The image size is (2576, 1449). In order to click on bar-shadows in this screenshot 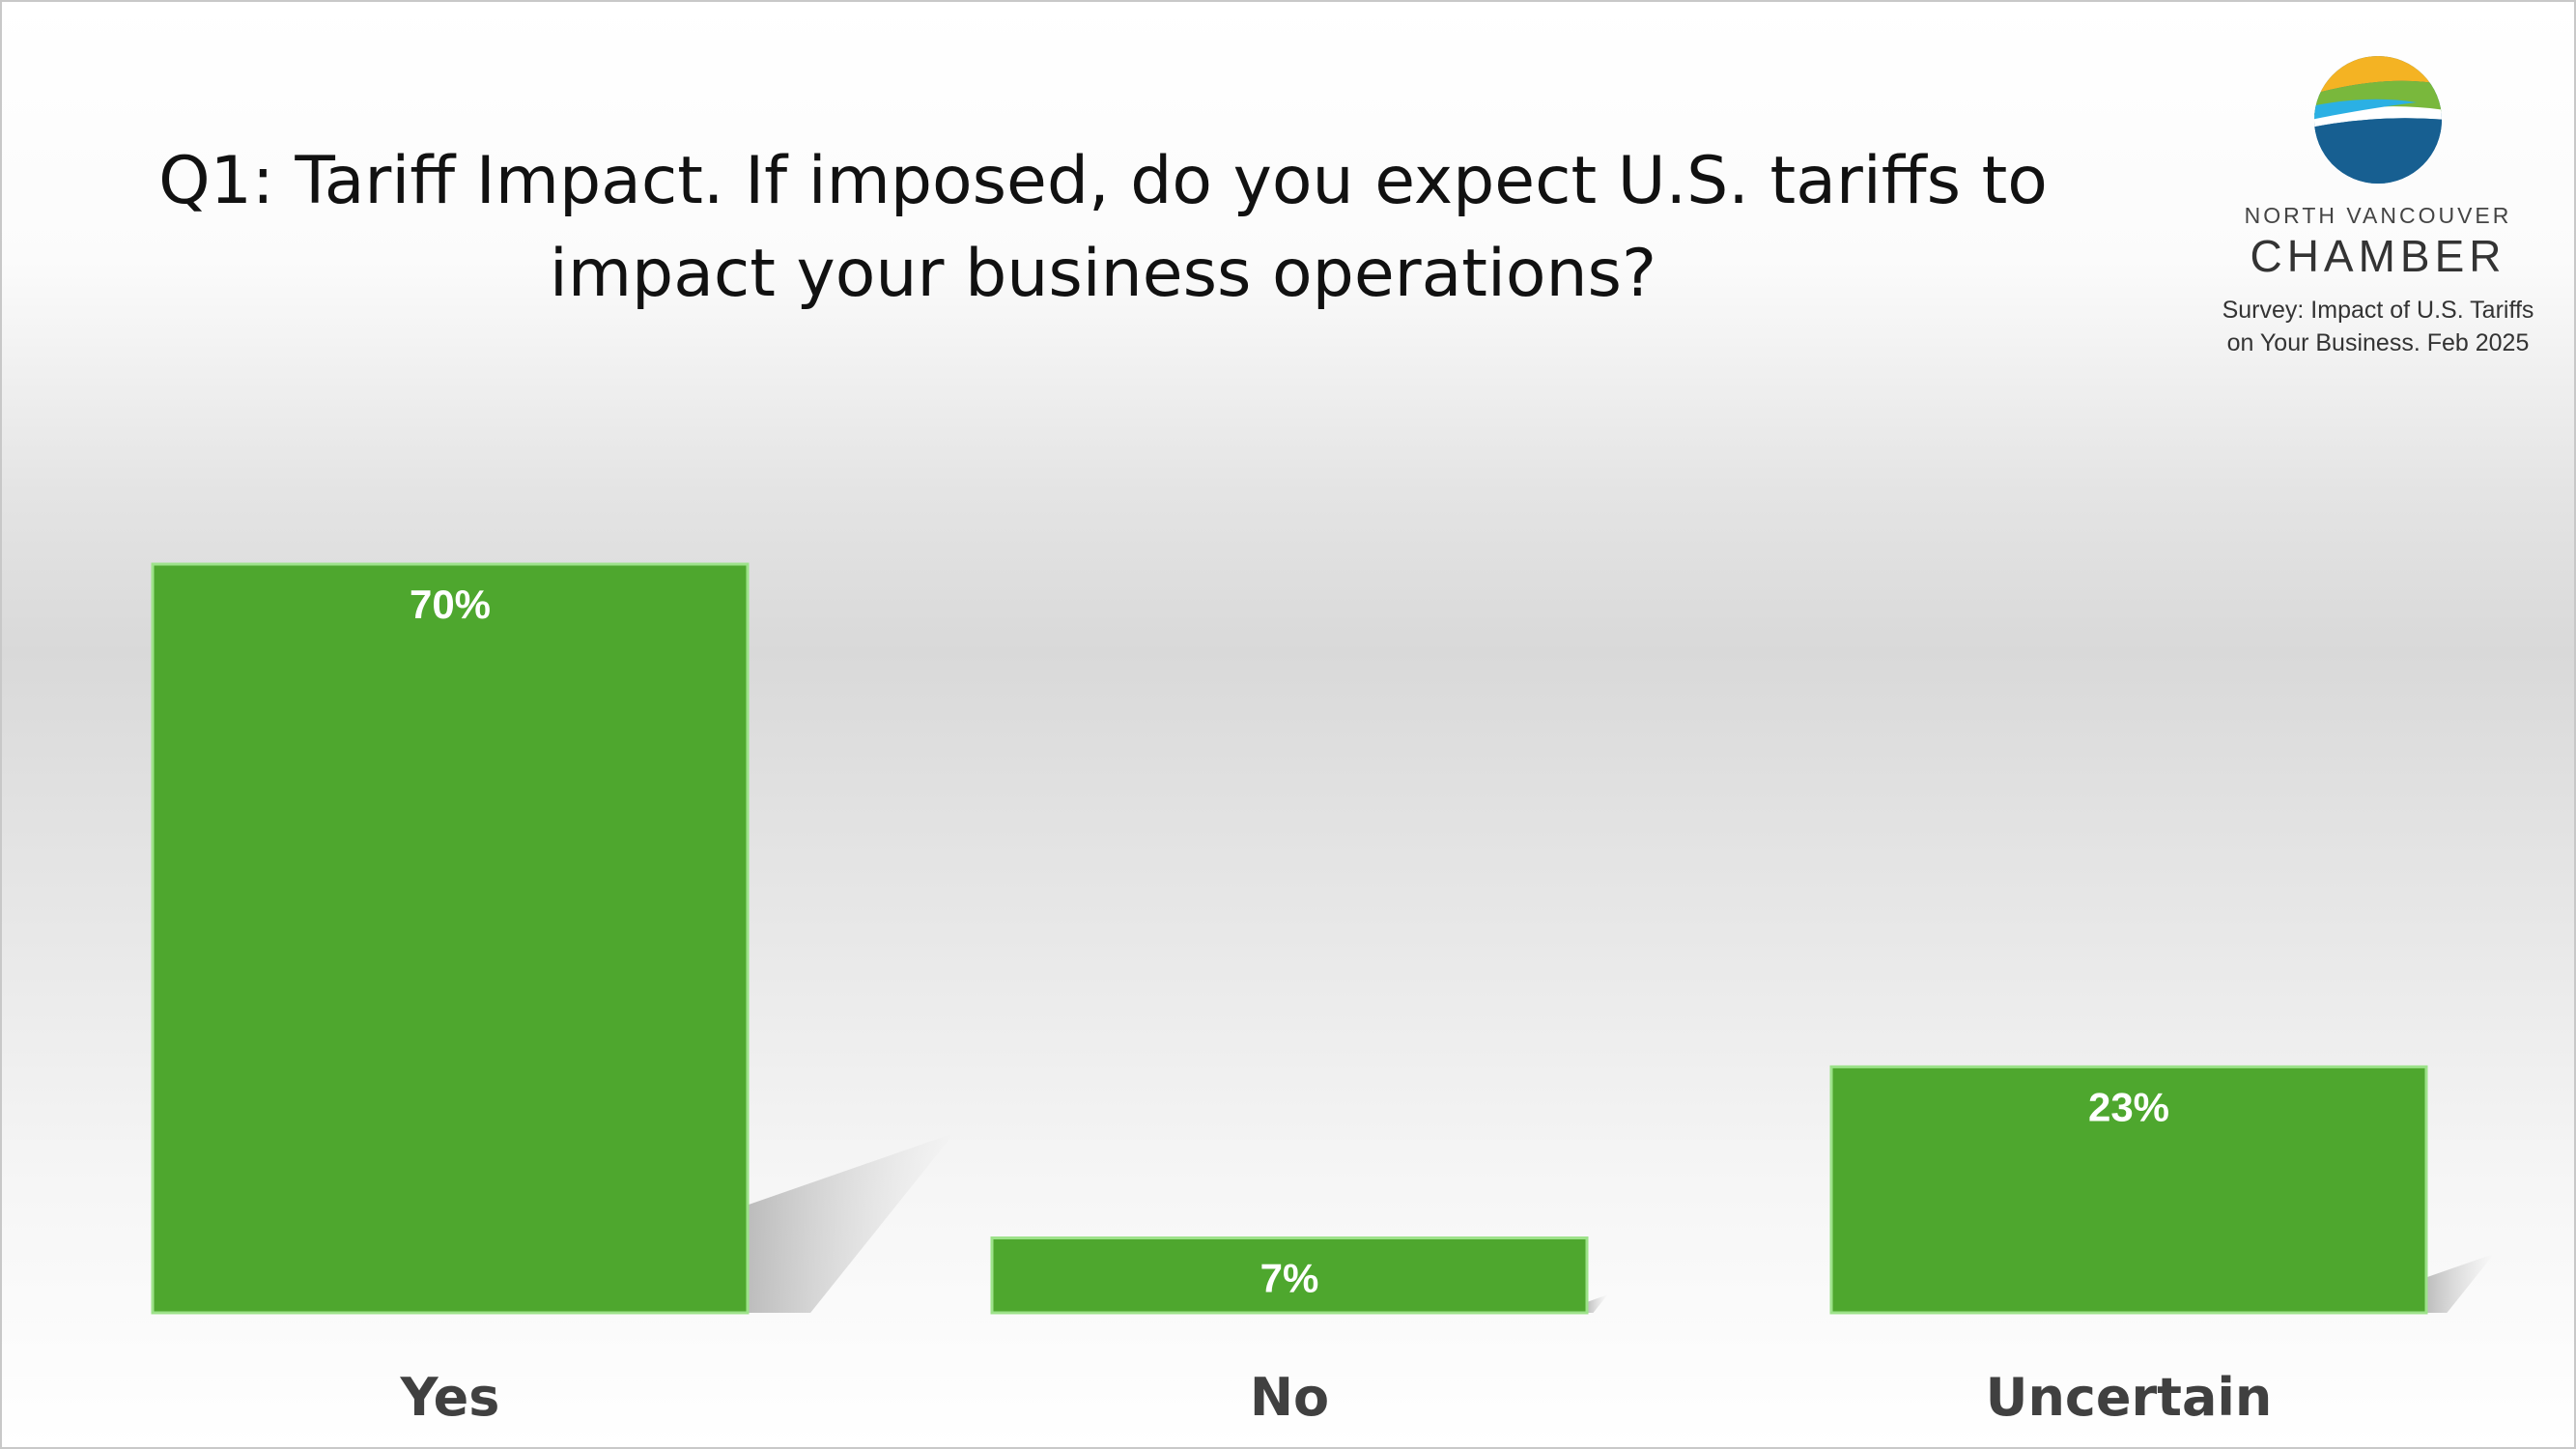, I will do `click(1621, 1223)`.